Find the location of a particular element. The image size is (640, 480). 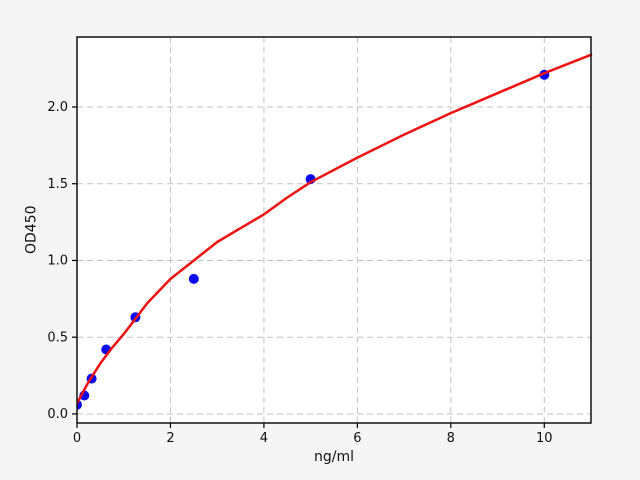

y-tick-label: 0.5 is located at coordinates (57, 337).